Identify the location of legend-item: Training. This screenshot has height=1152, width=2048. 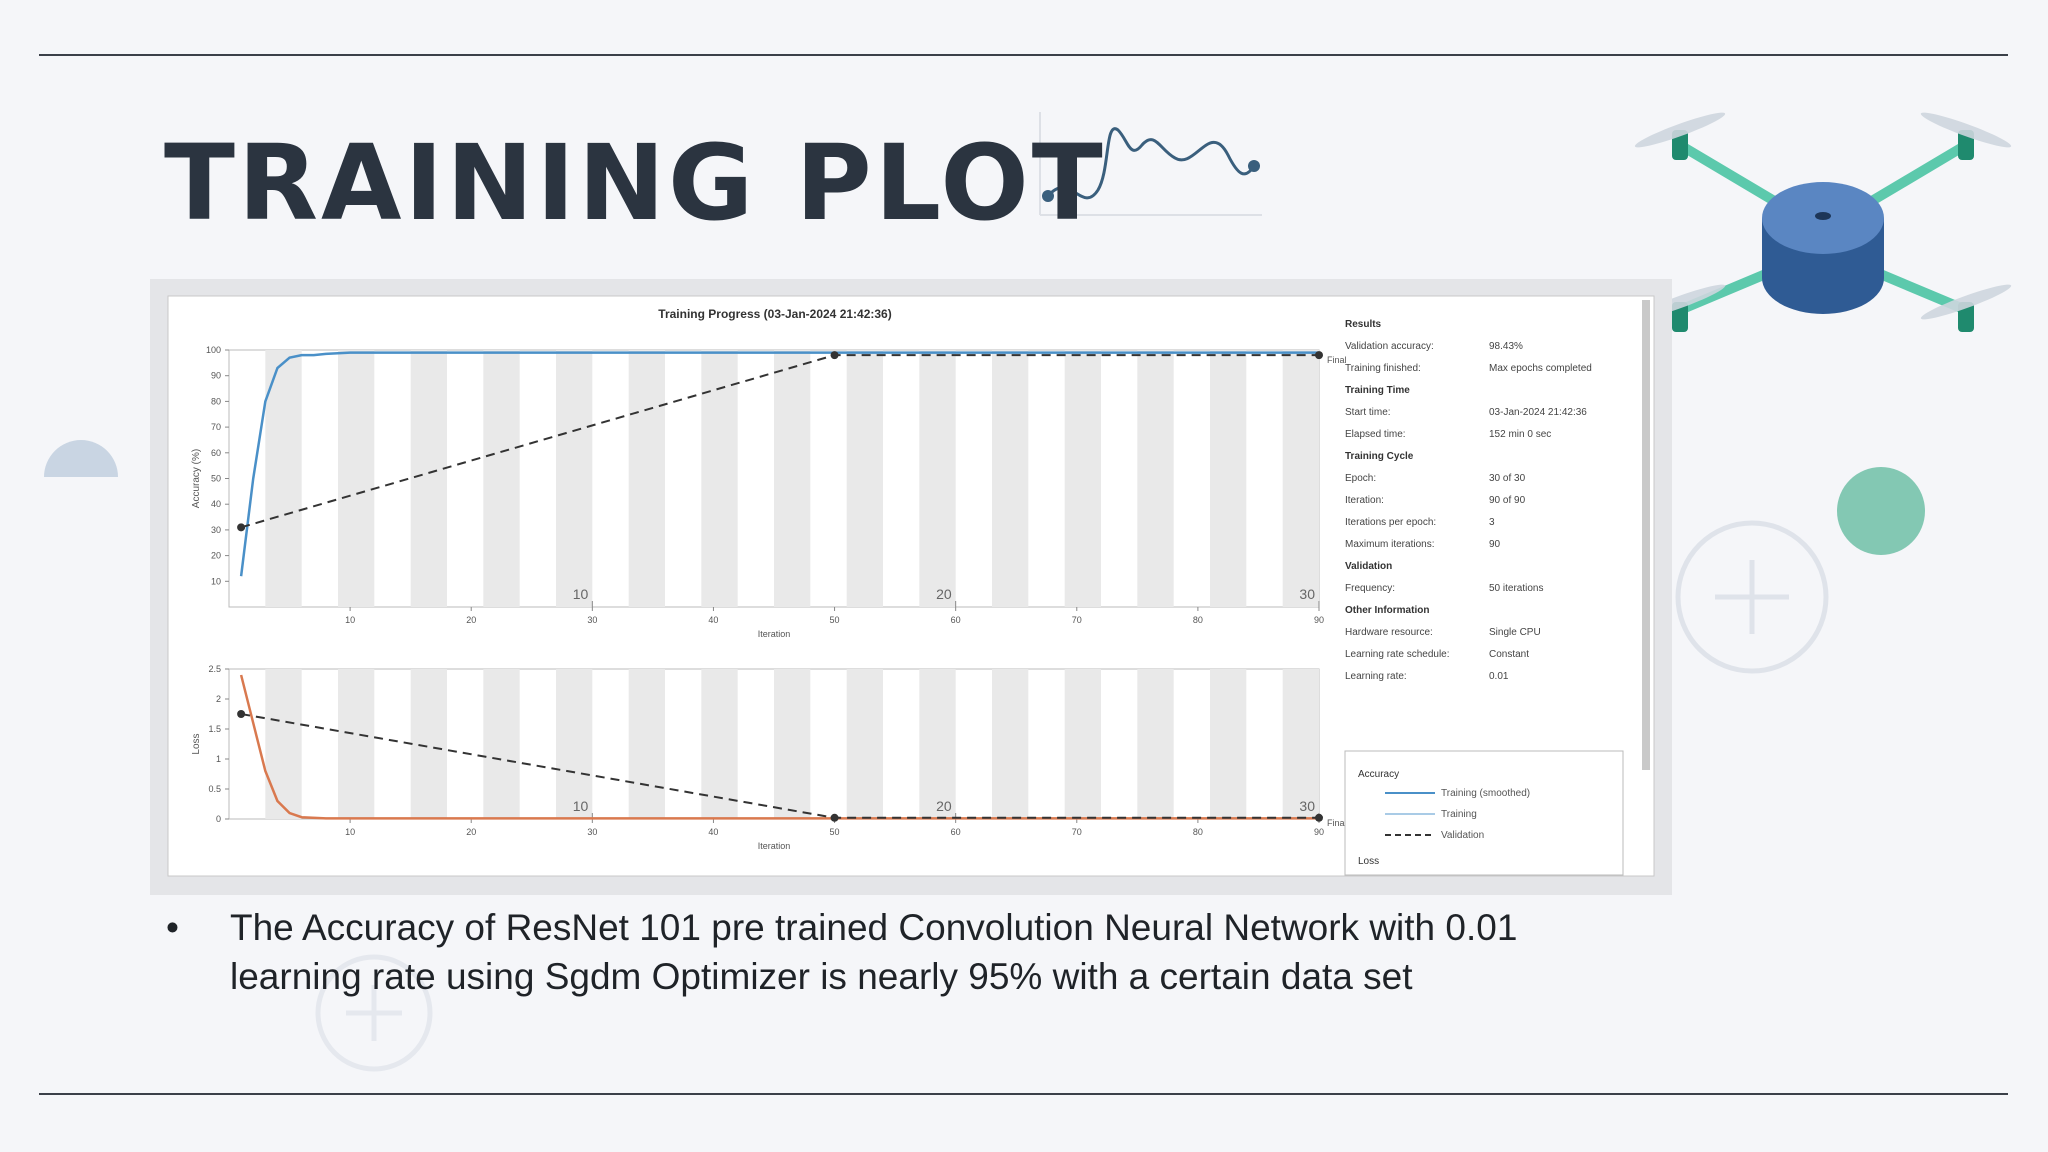
(1459, 814).